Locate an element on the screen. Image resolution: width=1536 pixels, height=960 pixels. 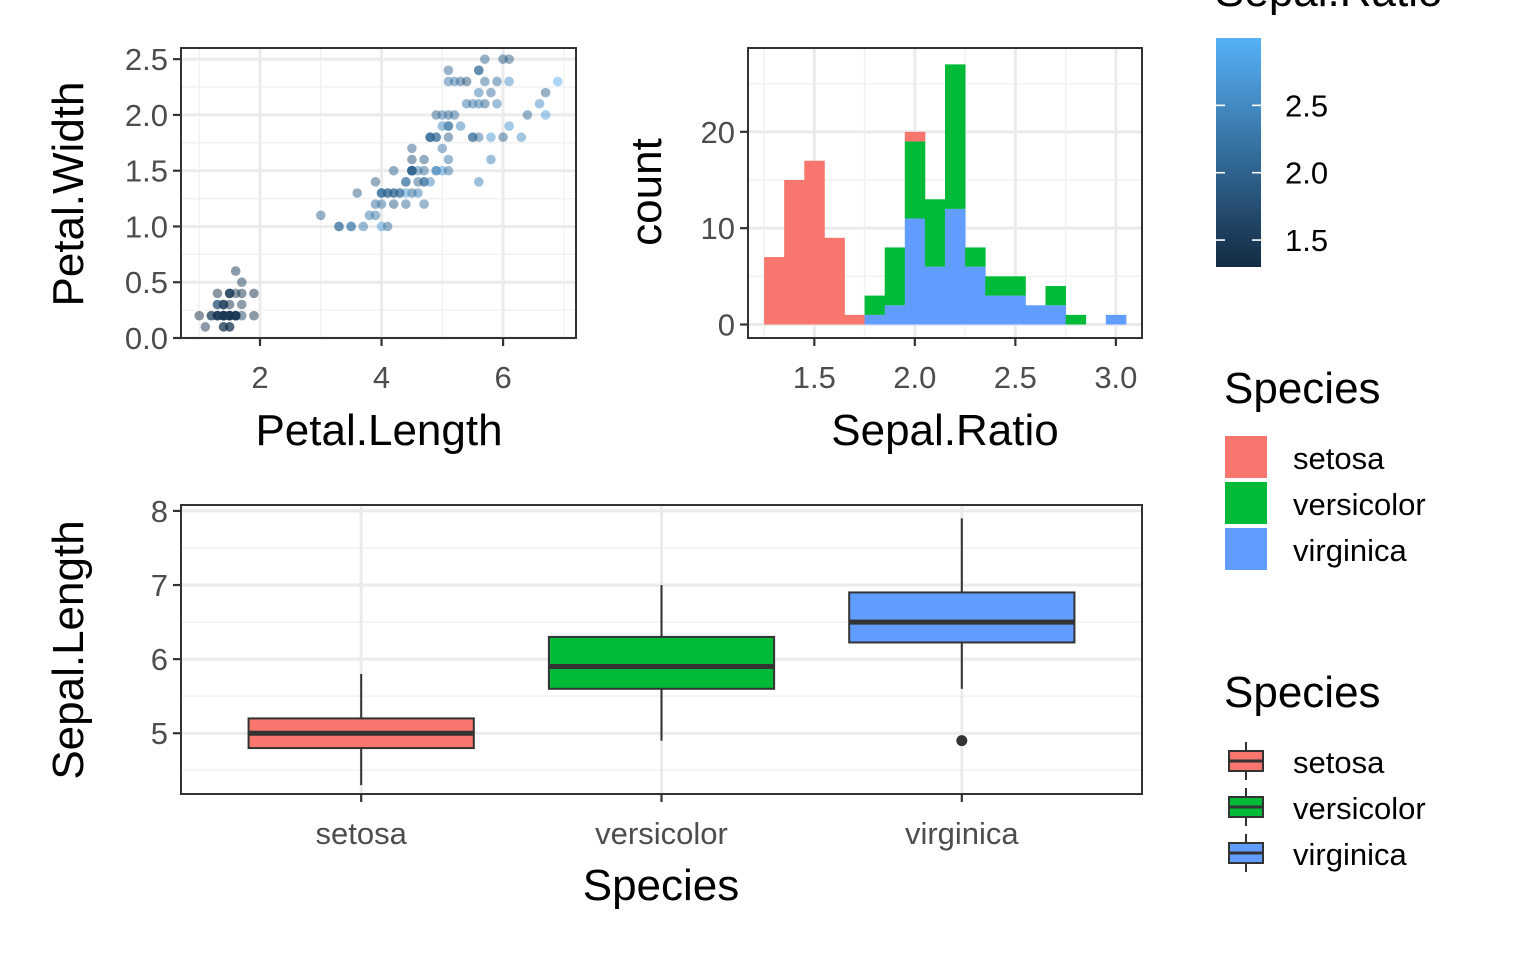
boxplot-x-axis-title: Species is located at coordinates (661, 885).